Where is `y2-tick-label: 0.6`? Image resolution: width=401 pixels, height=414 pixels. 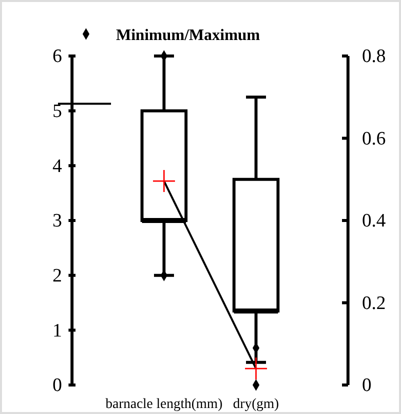
y2-tick-label: 0.6 is located at coordinates (374, 139).